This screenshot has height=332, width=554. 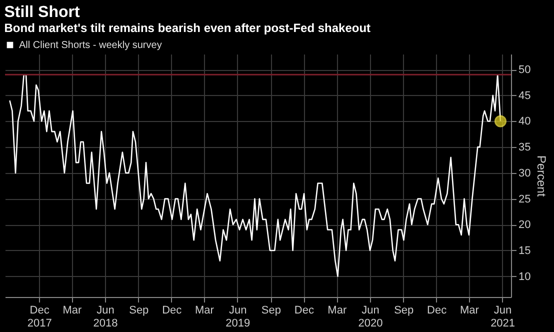 I want to click on x-tick-label: Jun 2018, so click(x=105, y=317).